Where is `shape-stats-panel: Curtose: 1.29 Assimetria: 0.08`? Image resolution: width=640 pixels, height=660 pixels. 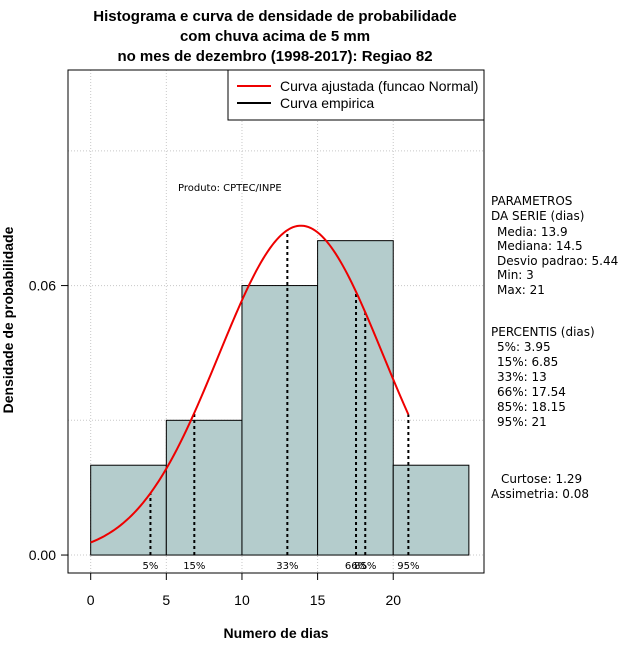 shape-stats-panel: Curtose: 1.29 Assimetria: 0.08 is located at coordinates (540, 486).